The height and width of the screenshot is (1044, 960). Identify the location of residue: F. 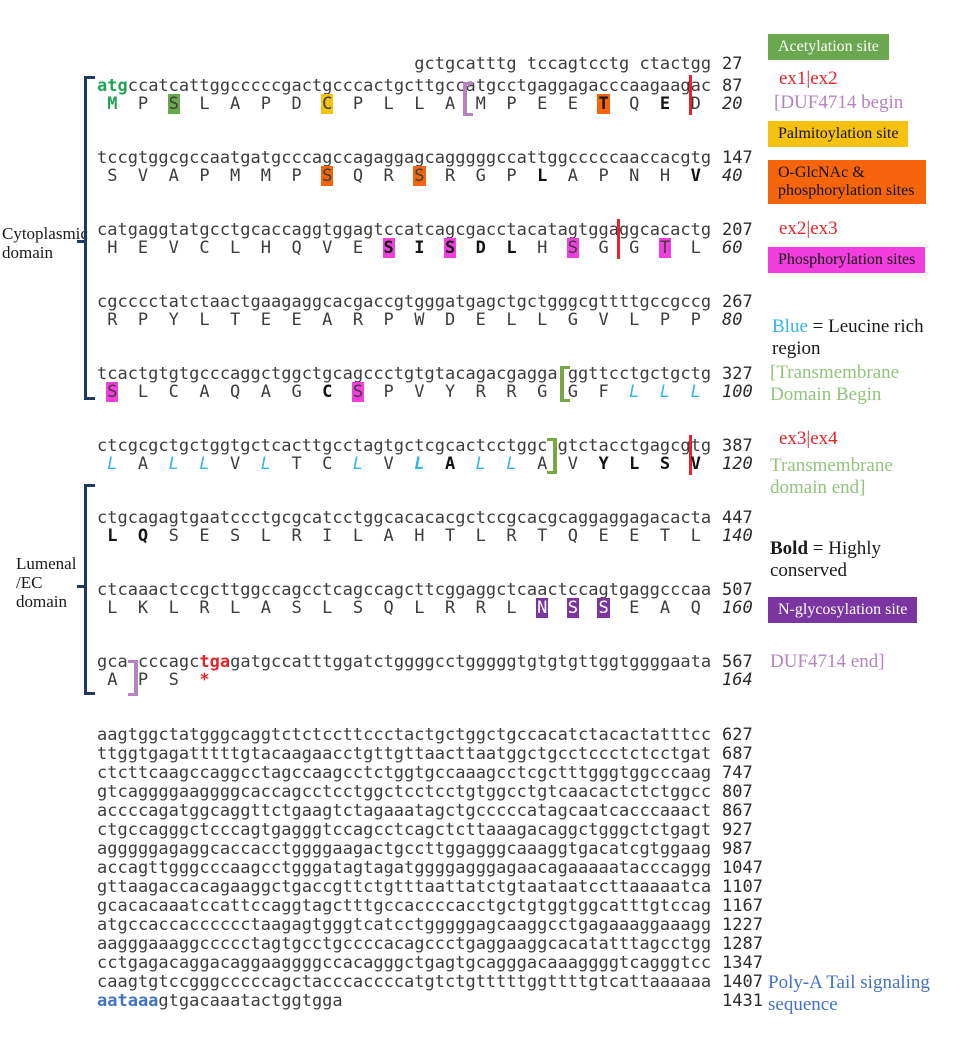
(603, 392).